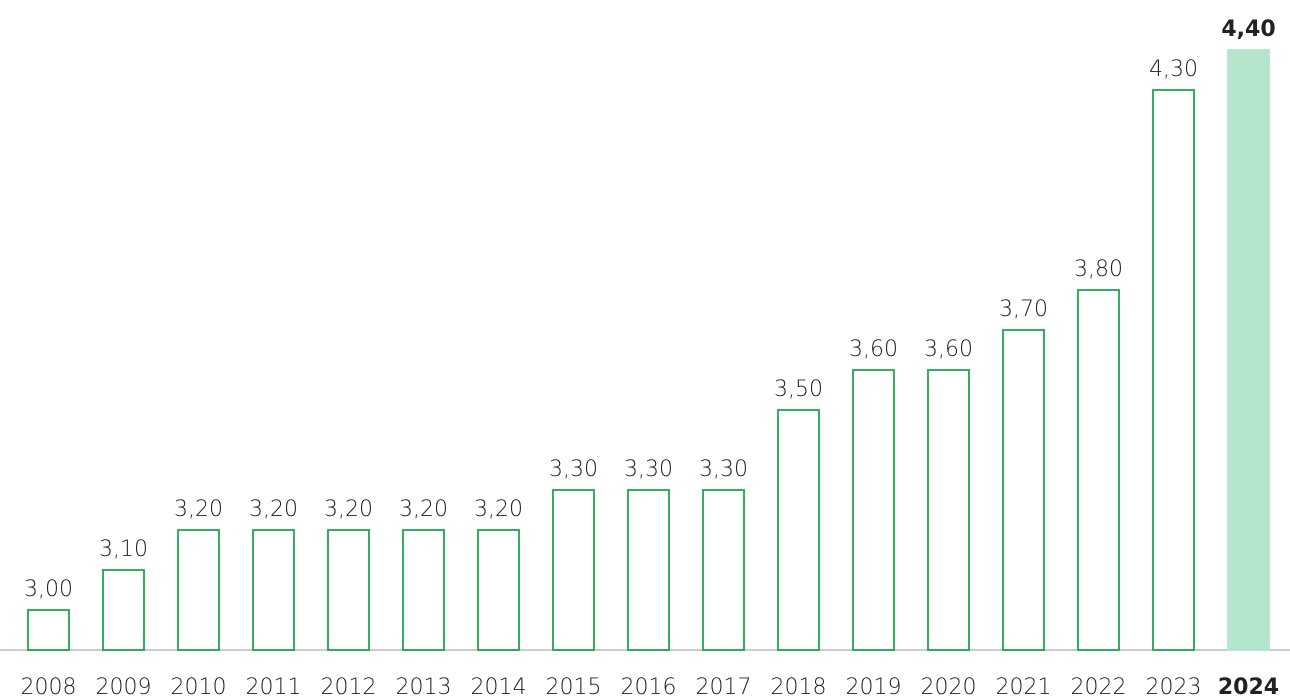 Image resolution: width=1290 pixels, height=698 pixels. What do you see at coordinates (48, 589) in the screenshot?
I see `value-label: 3,00` at bounding box center [48, 589].